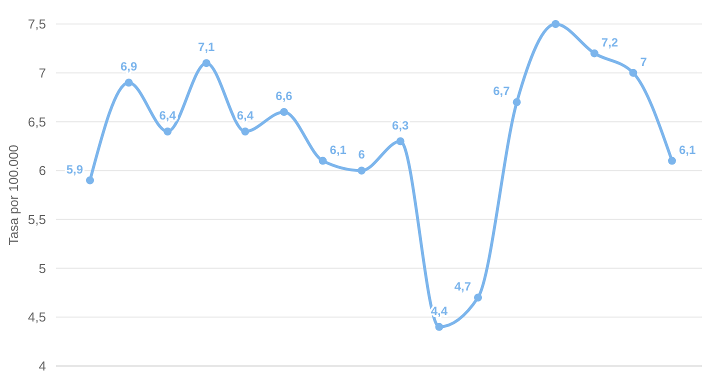 The height and width of the screenshot is (380, 720). Describe the element at coordinates (42, 72) in the screenshot. I see `y-tick-label: 7` at that location.